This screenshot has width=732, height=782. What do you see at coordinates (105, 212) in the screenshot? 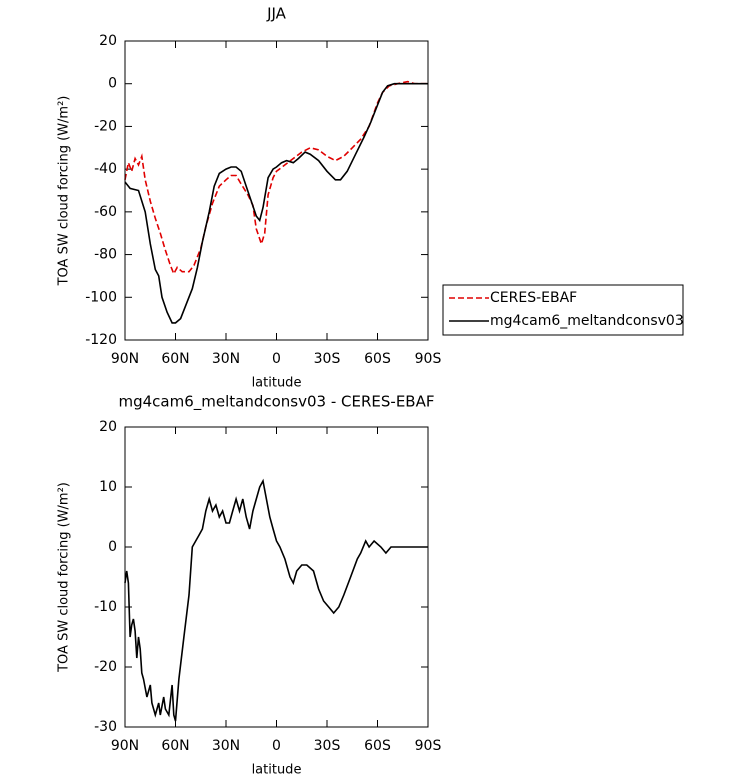
I see `y-tick-label: -60` at bounding box center [105, 212].